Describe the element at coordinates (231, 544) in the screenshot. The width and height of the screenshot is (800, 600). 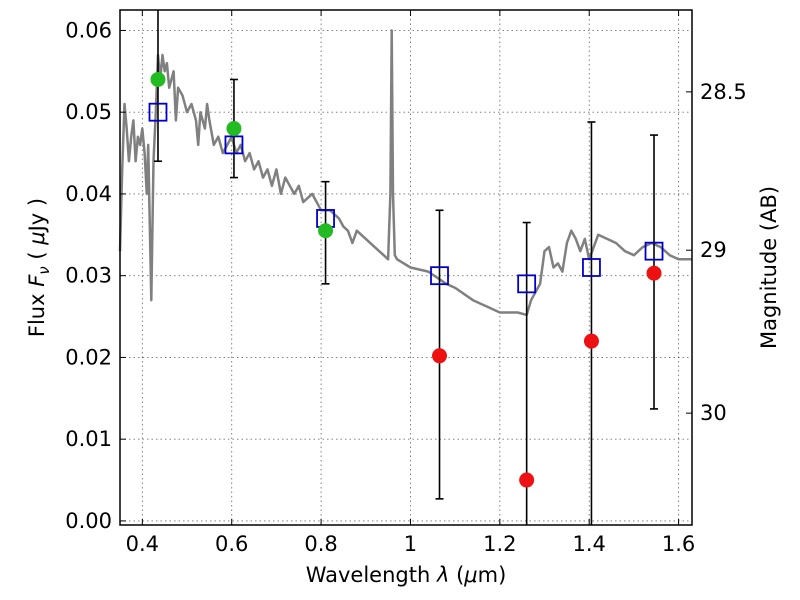
I see `x-tick-label: 0.6` at that location.